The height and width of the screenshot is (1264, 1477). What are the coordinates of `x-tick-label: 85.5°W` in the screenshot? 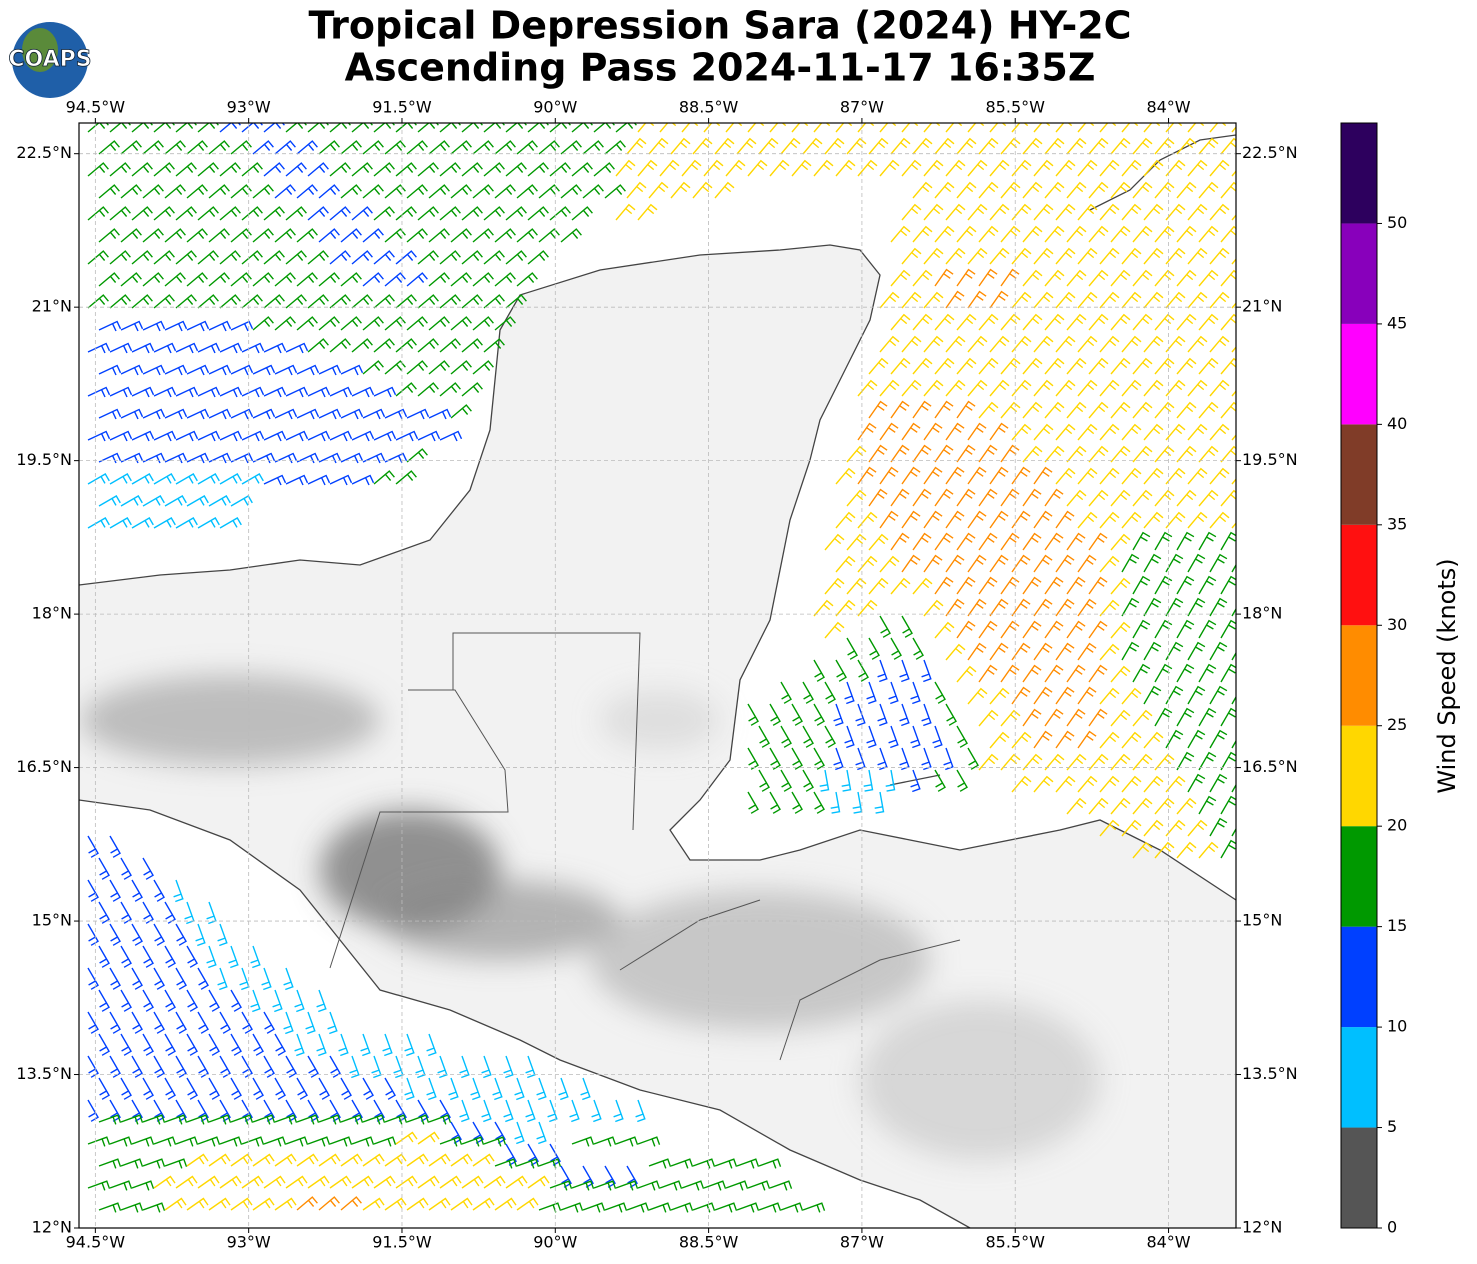 It's located at (1016, 107).